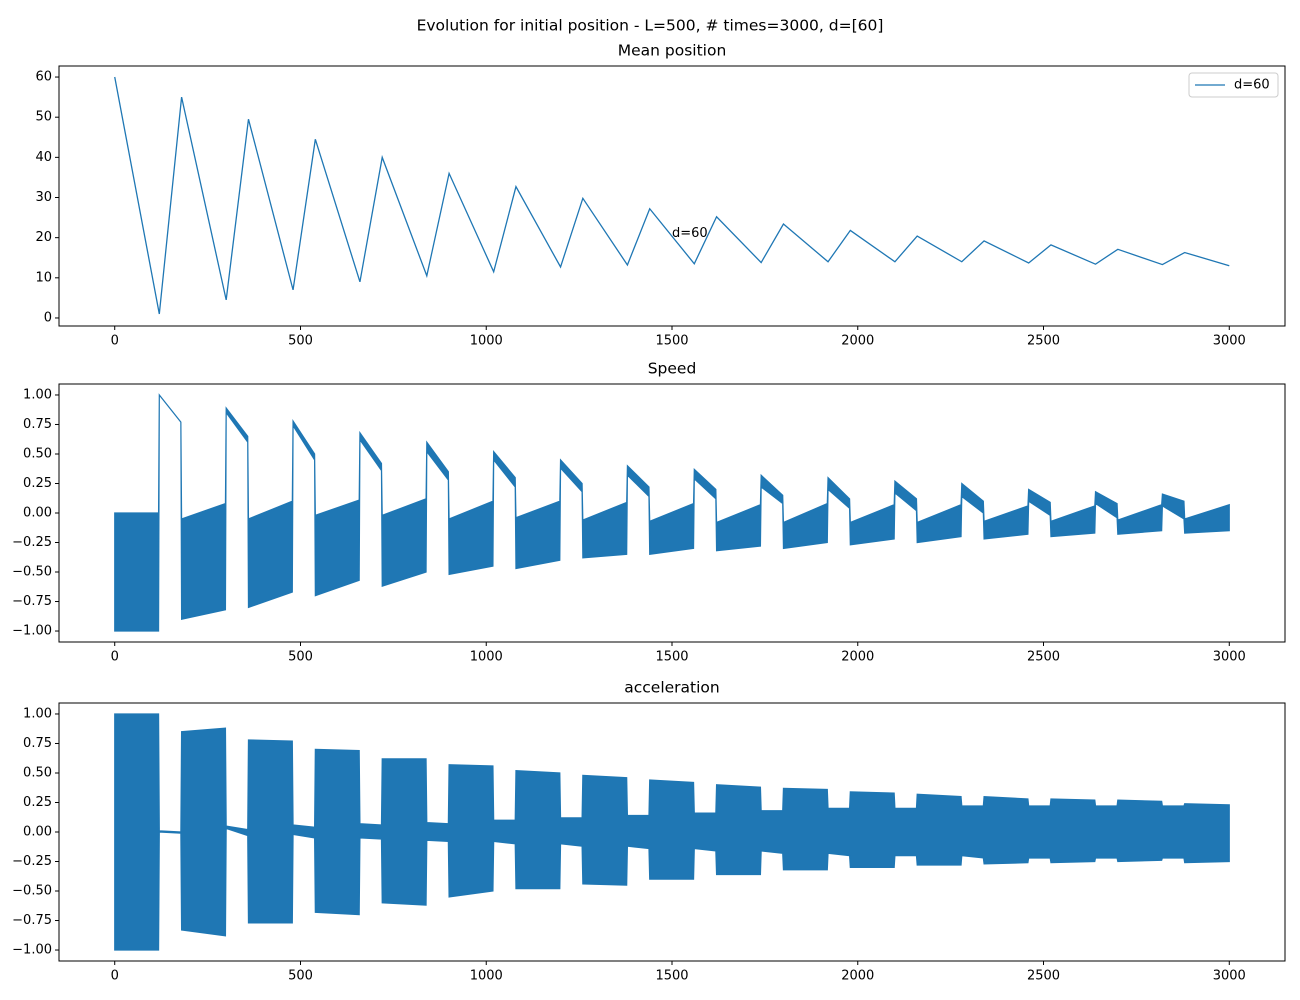  I want to click on y-tick-label: 0, so click(48, 317).